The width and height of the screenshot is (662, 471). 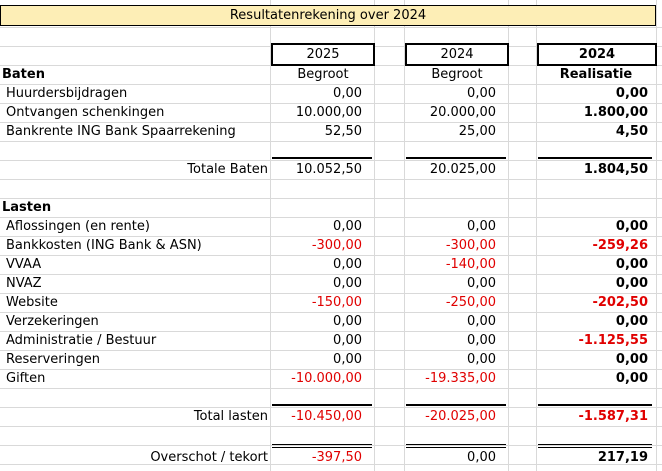 What do you see at coordinates (85, 112) in the screenshot?
I see `row-label: Ontvangen schenkingen` at bounding box center [85, 112].